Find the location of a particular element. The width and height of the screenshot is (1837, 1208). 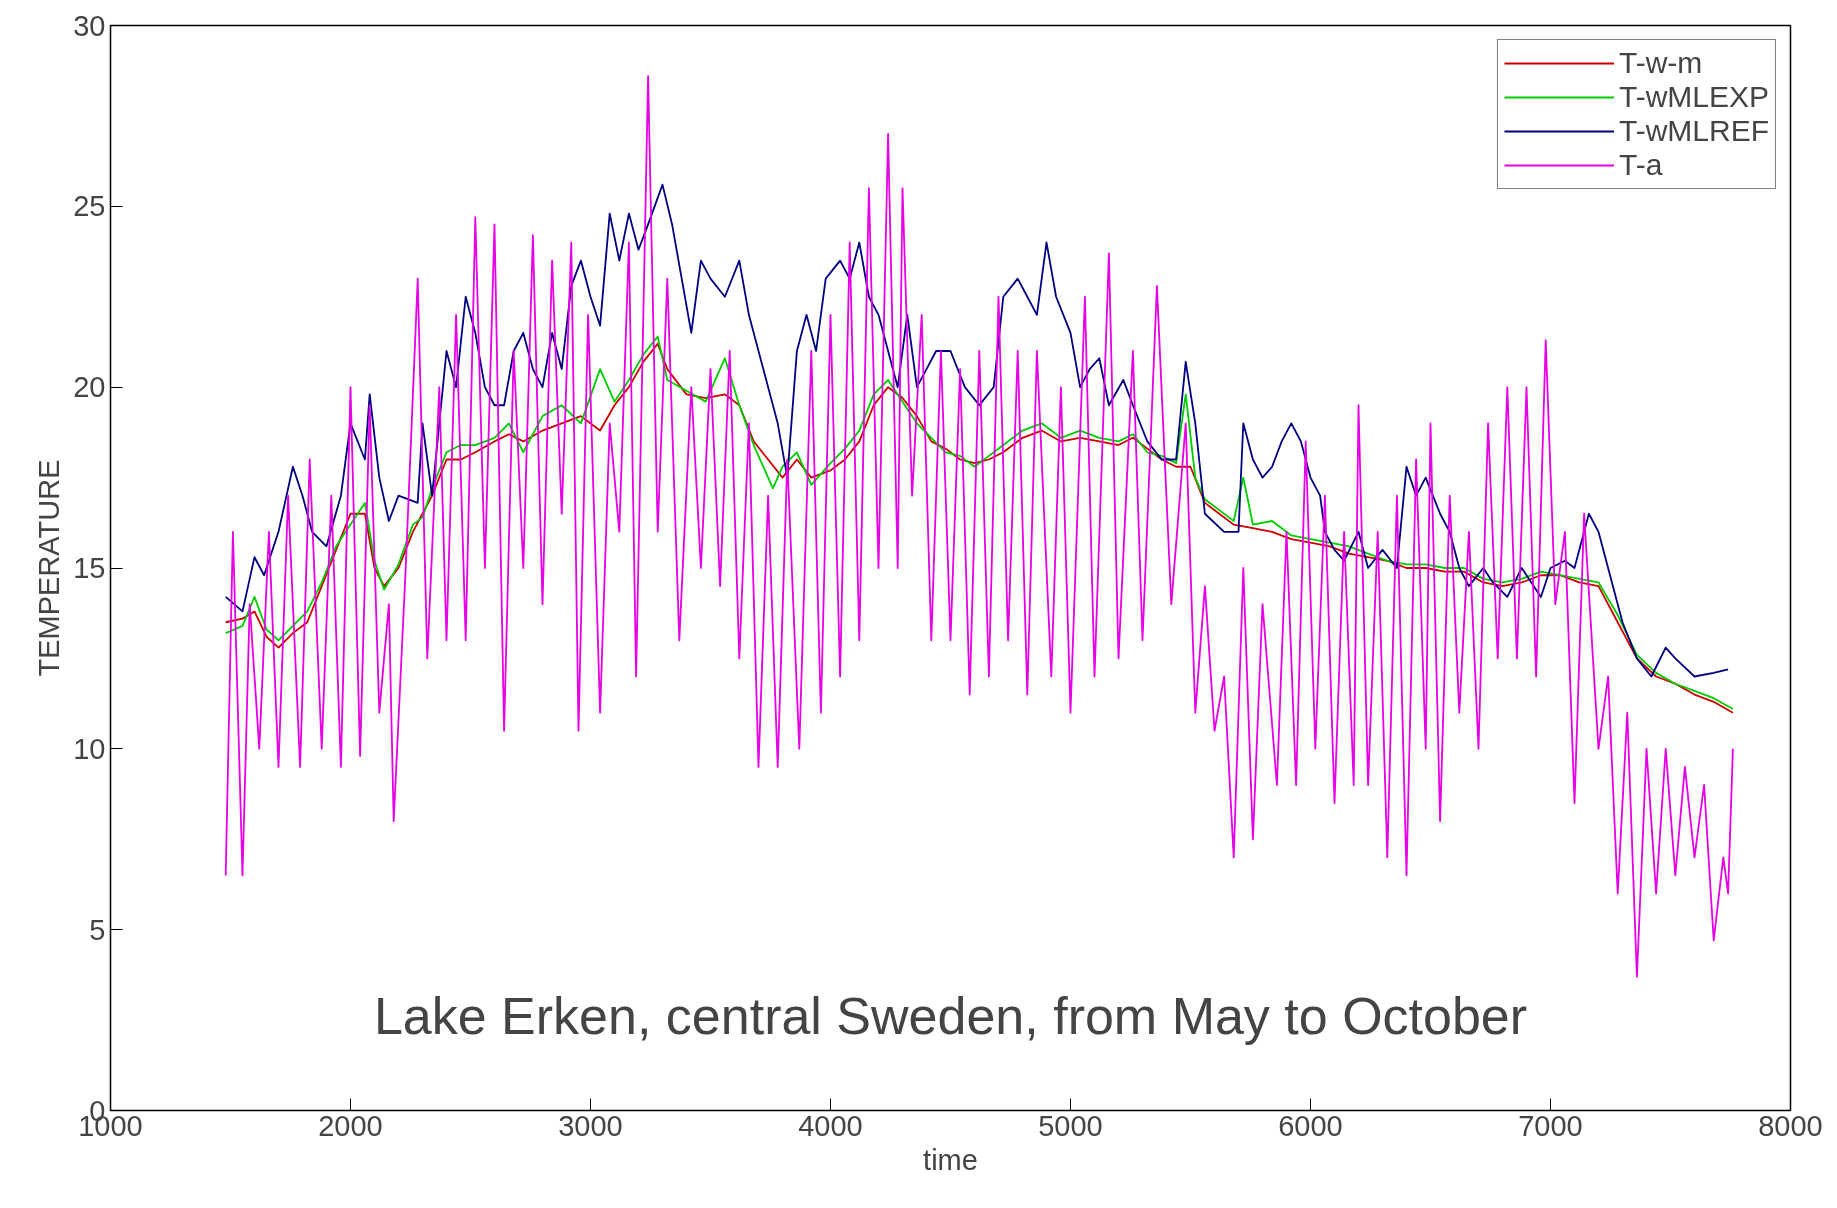

x-tick-label: 4000 is located at coordinates (830, 1125).